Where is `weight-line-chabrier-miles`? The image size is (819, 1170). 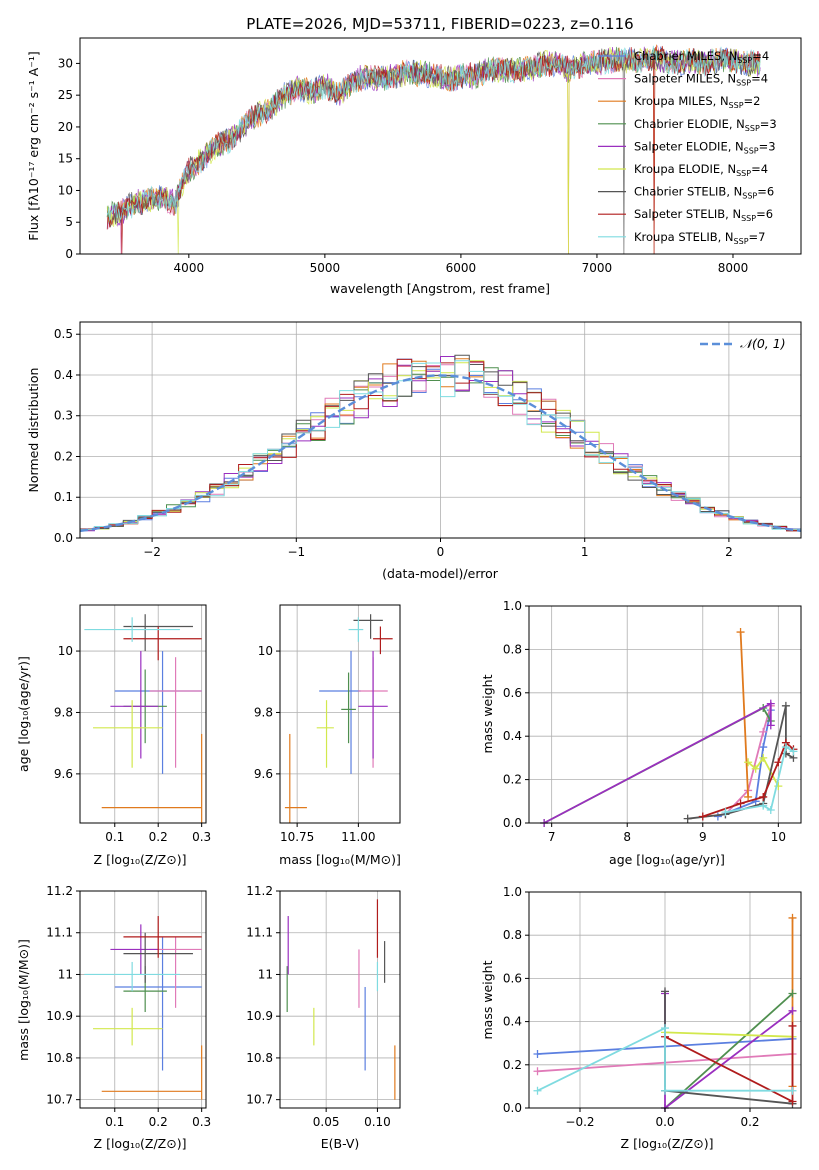 weight-line-chabrier-miles is located at coordinates (744, 764).